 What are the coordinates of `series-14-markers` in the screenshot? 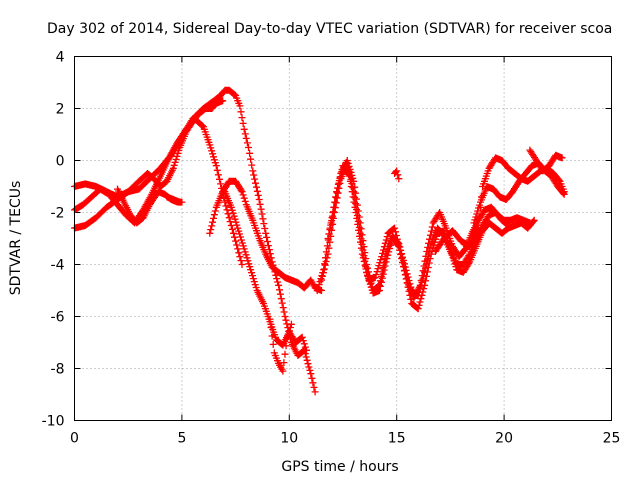 It's located at (546, 160).